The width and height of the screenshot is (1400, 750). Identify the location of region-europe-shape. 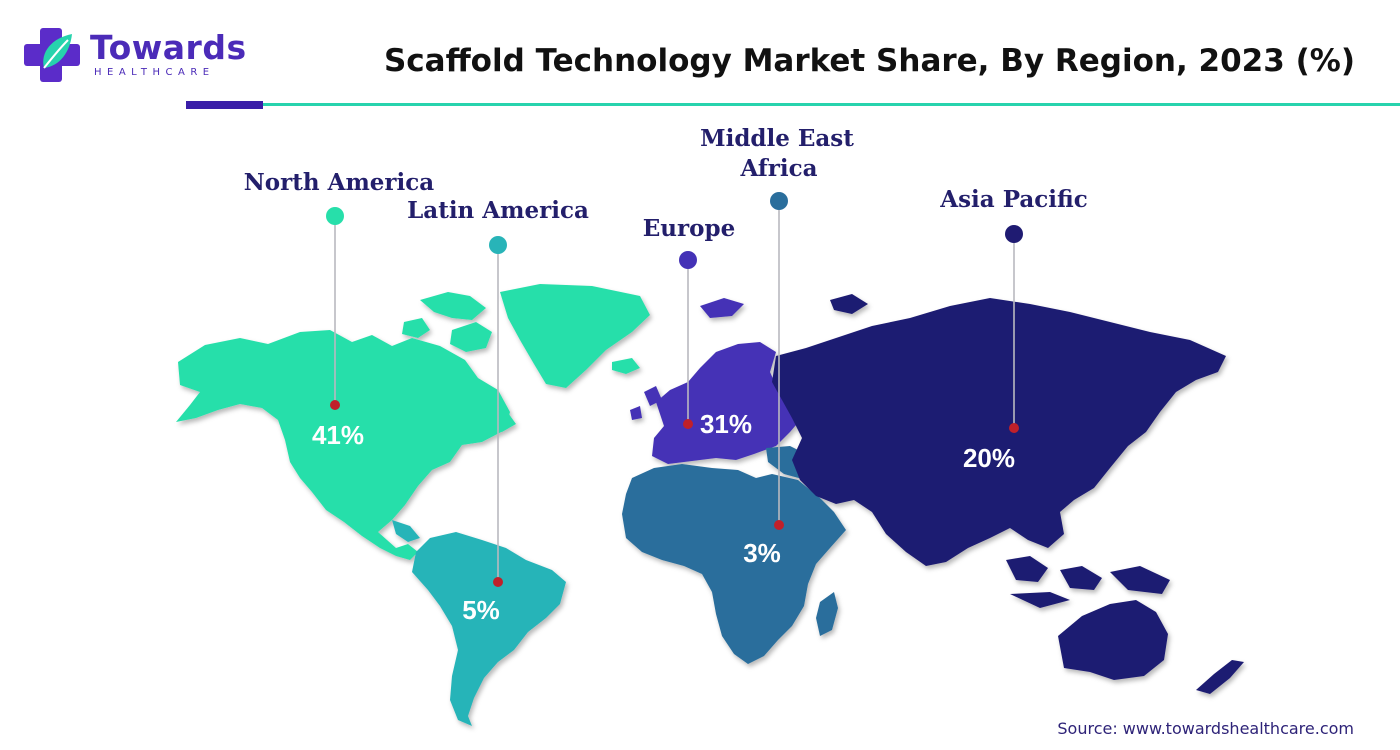
(716, 381).